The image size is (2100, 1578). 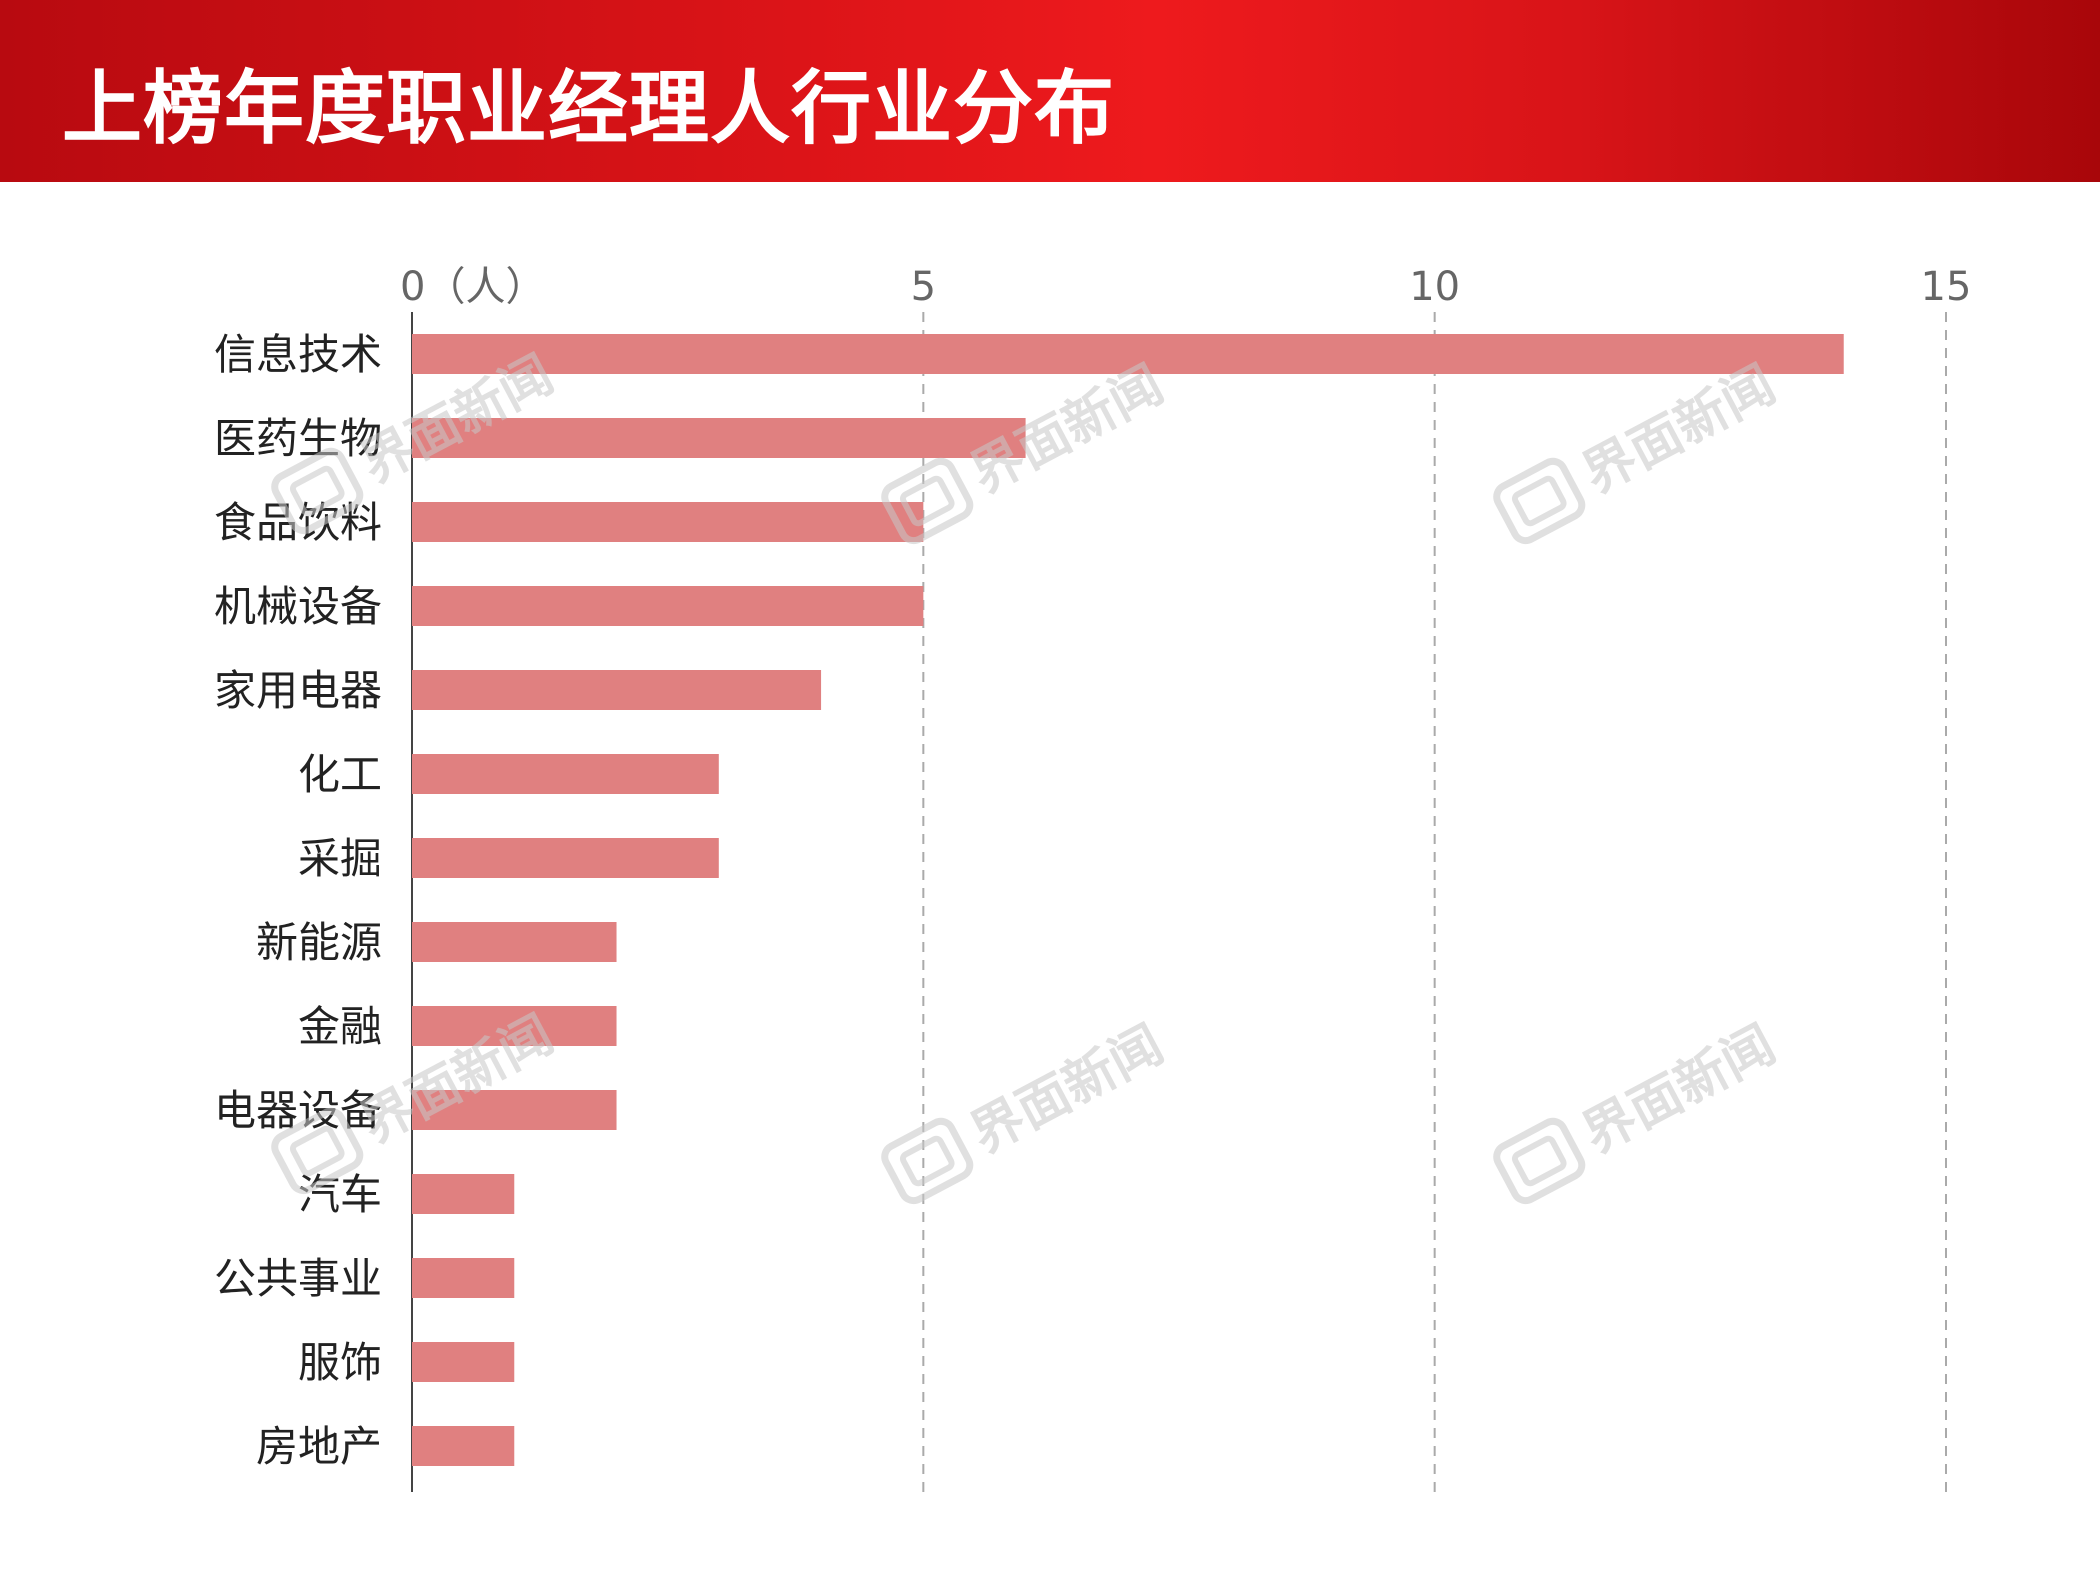 I want to click on category-label: 家用电器, so click(x=298, y=690).